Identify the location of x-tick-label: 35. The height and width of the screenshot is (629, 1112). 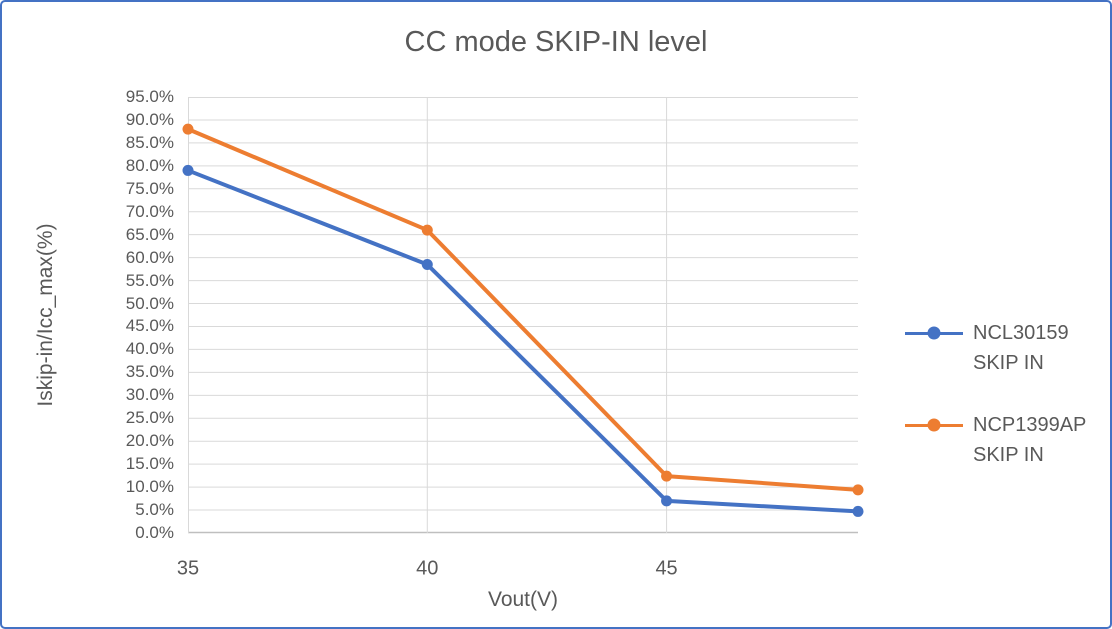
(188, 568).